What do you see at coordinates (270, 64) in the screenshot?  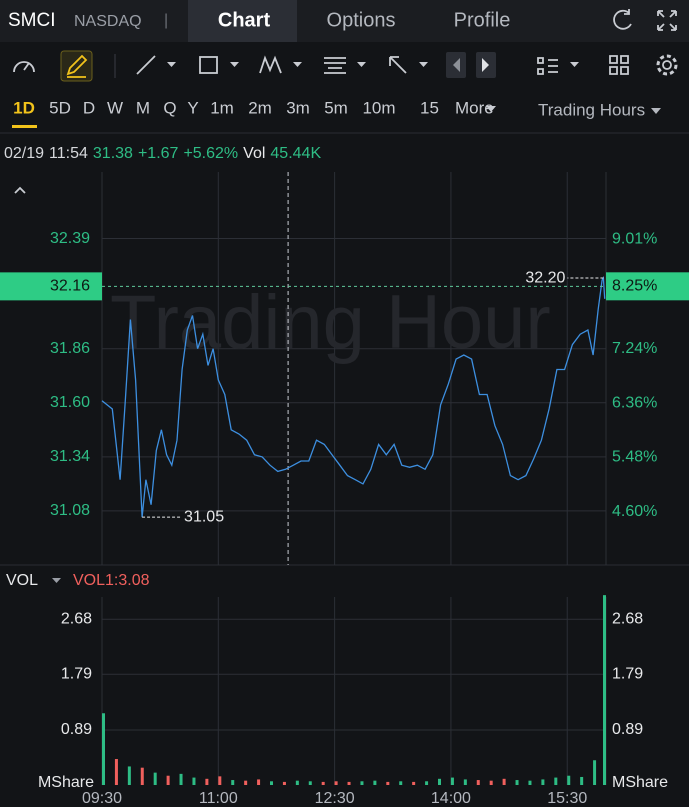 I see `pattern-tool` at bounding box center [270, 64].